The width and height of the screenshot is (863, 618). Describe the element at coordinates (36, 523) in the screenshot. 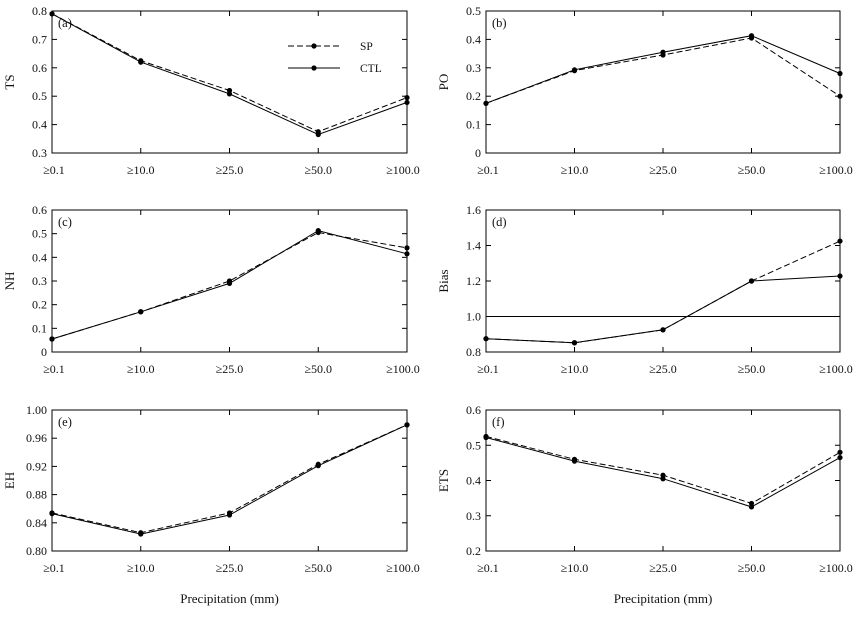

I see `y-tick-label: 0.84` at that location.